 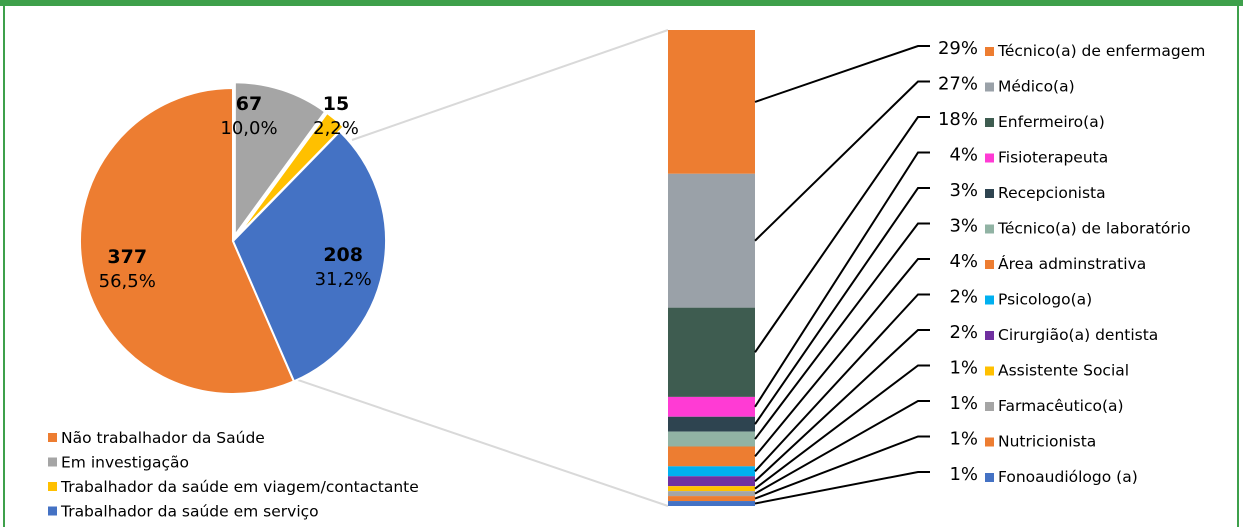 What do you see at coordinates (1061, 406) in the screenshot?
I see `legend-label: Farmacêutico(a)` at bounding box center [1061, 406].